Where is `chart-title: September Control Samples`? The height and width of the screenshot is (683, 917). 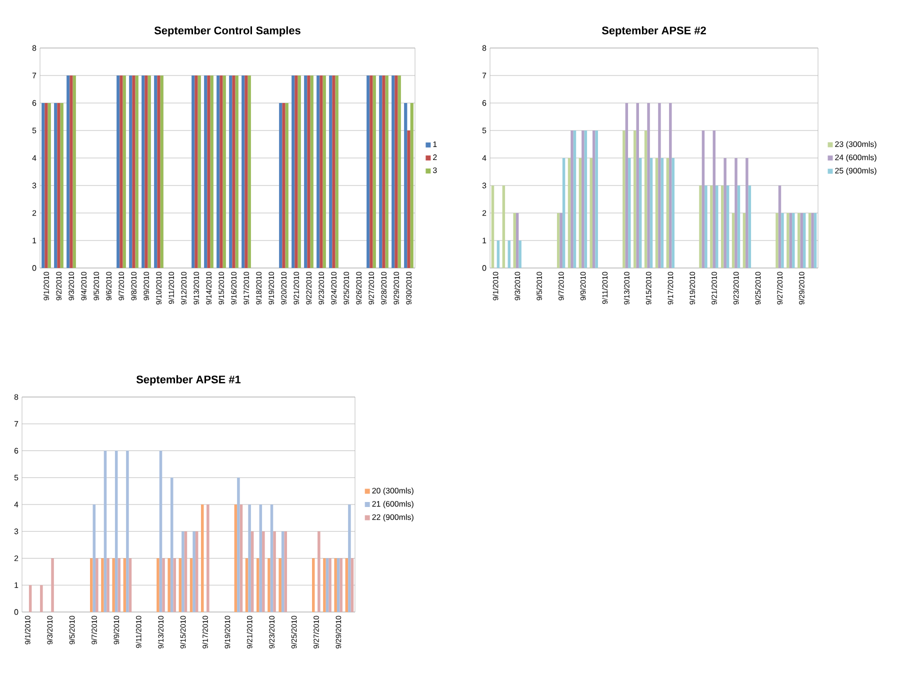
chart-title: September Control Samples is located at coordinates (227, 31).